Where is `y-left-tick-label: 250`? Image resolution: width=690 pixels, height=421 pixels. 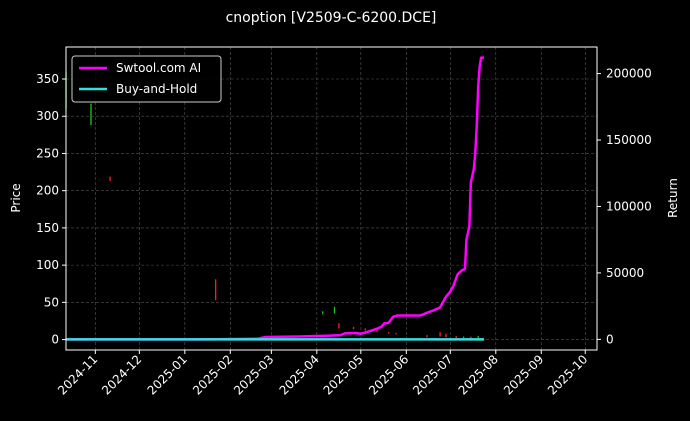
y-left-tick-label: 250 is located at coordinates (47, 153).